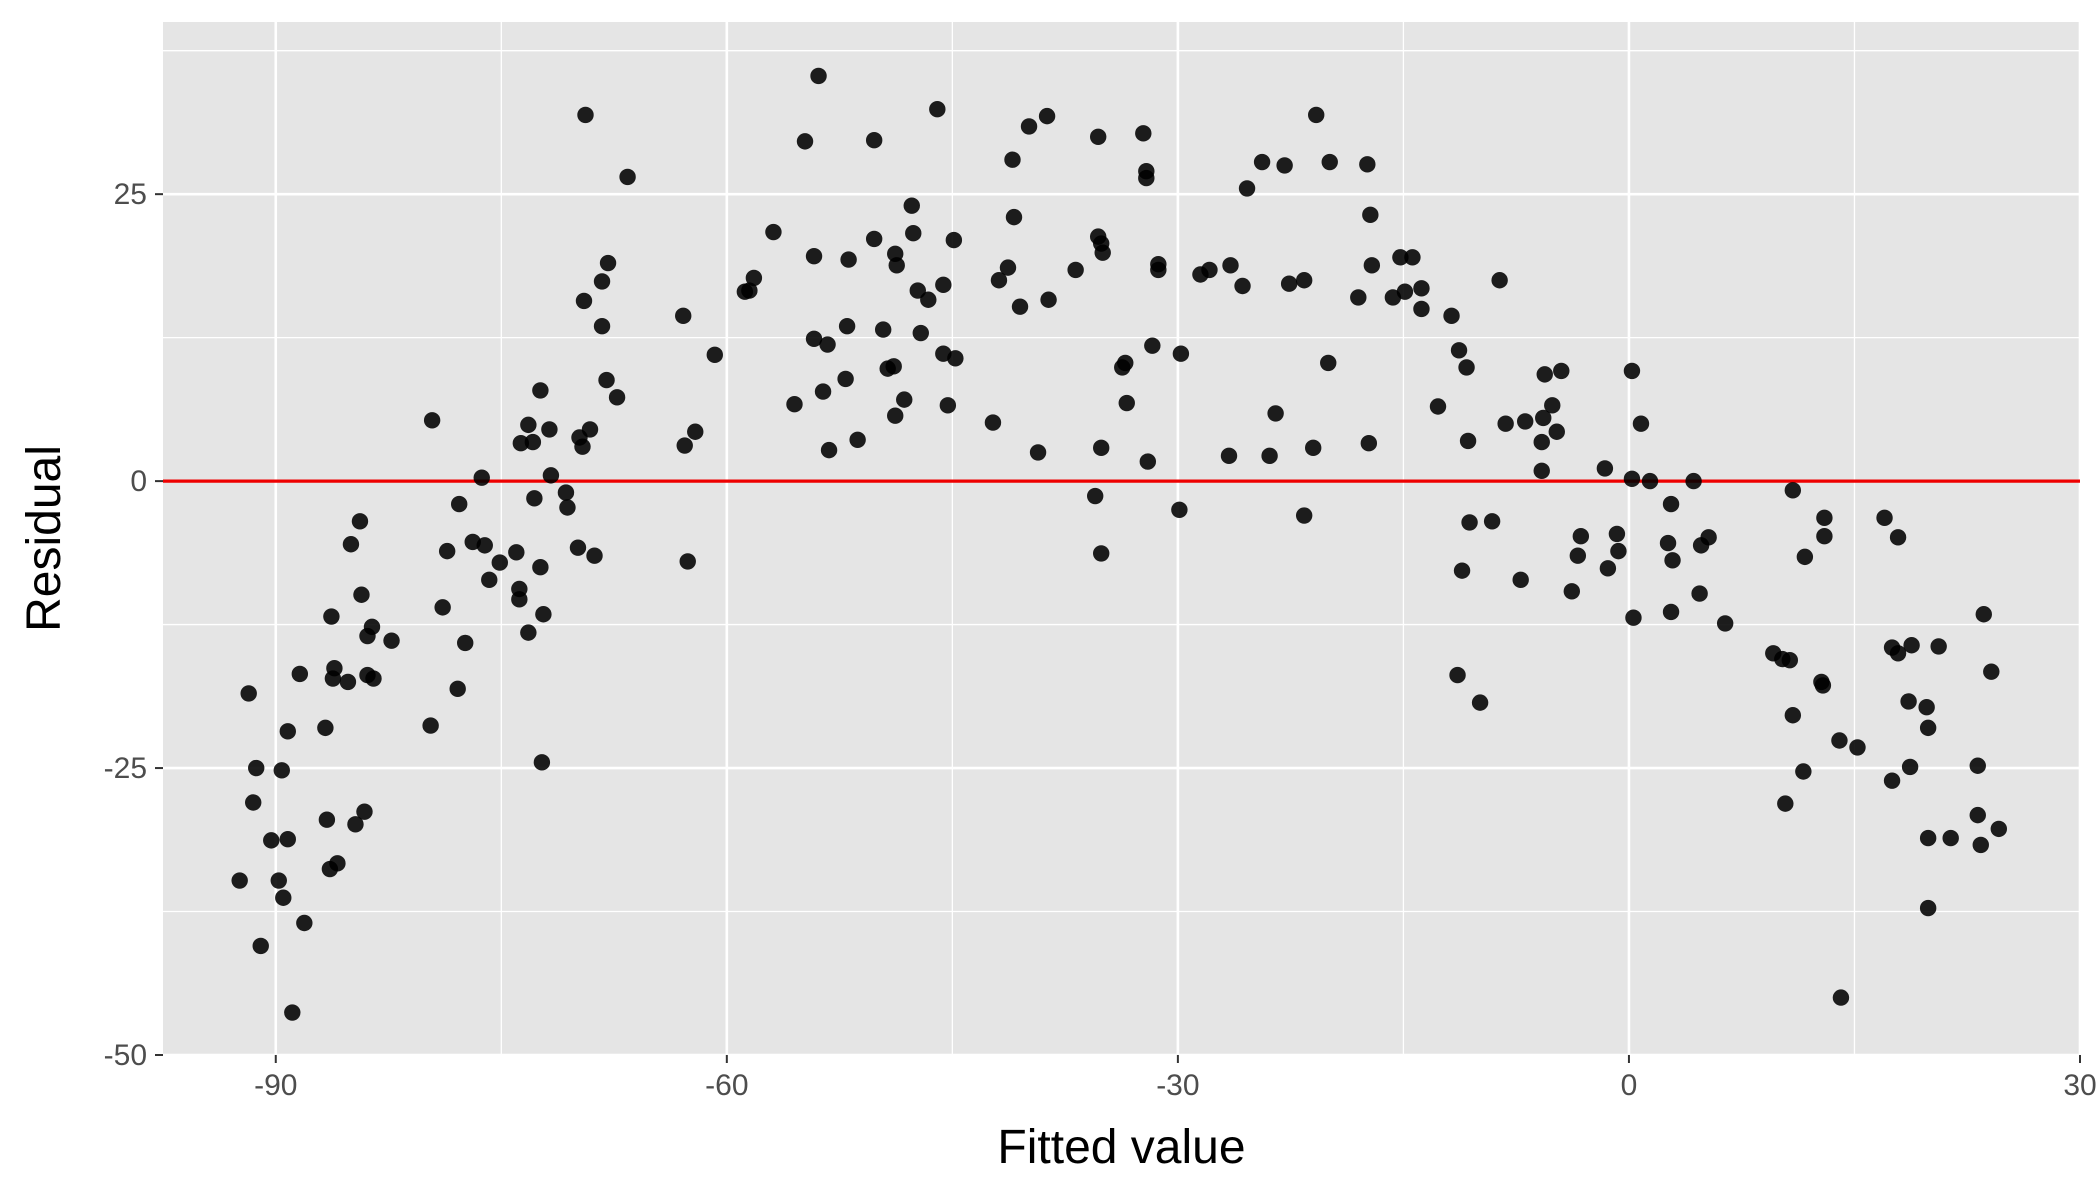 The image size is (2100, 1200). What do you see at coordinates (125, 1055) in the screenshot?
I see `y-tick-label: -50` at bounding box center [125, 1055].